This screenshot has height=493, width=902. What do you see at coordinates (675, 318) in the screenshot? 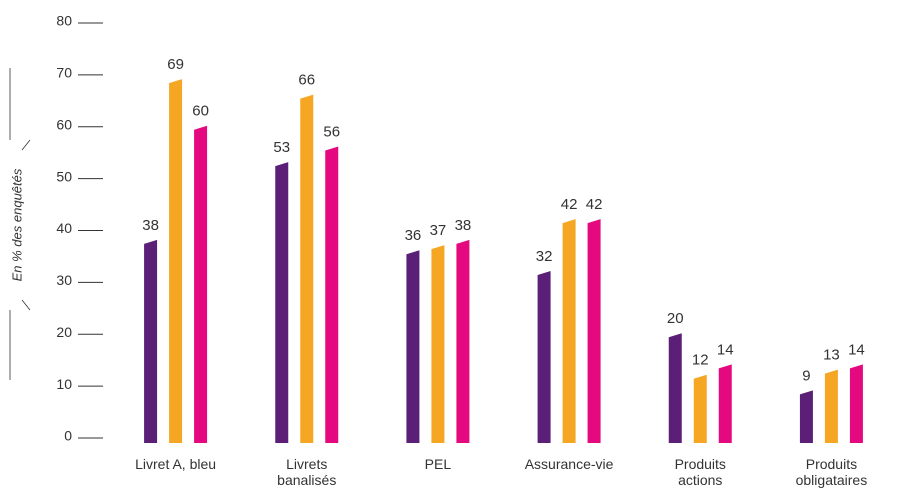
I see `value-label: 20` at bounding box center [675, 318].